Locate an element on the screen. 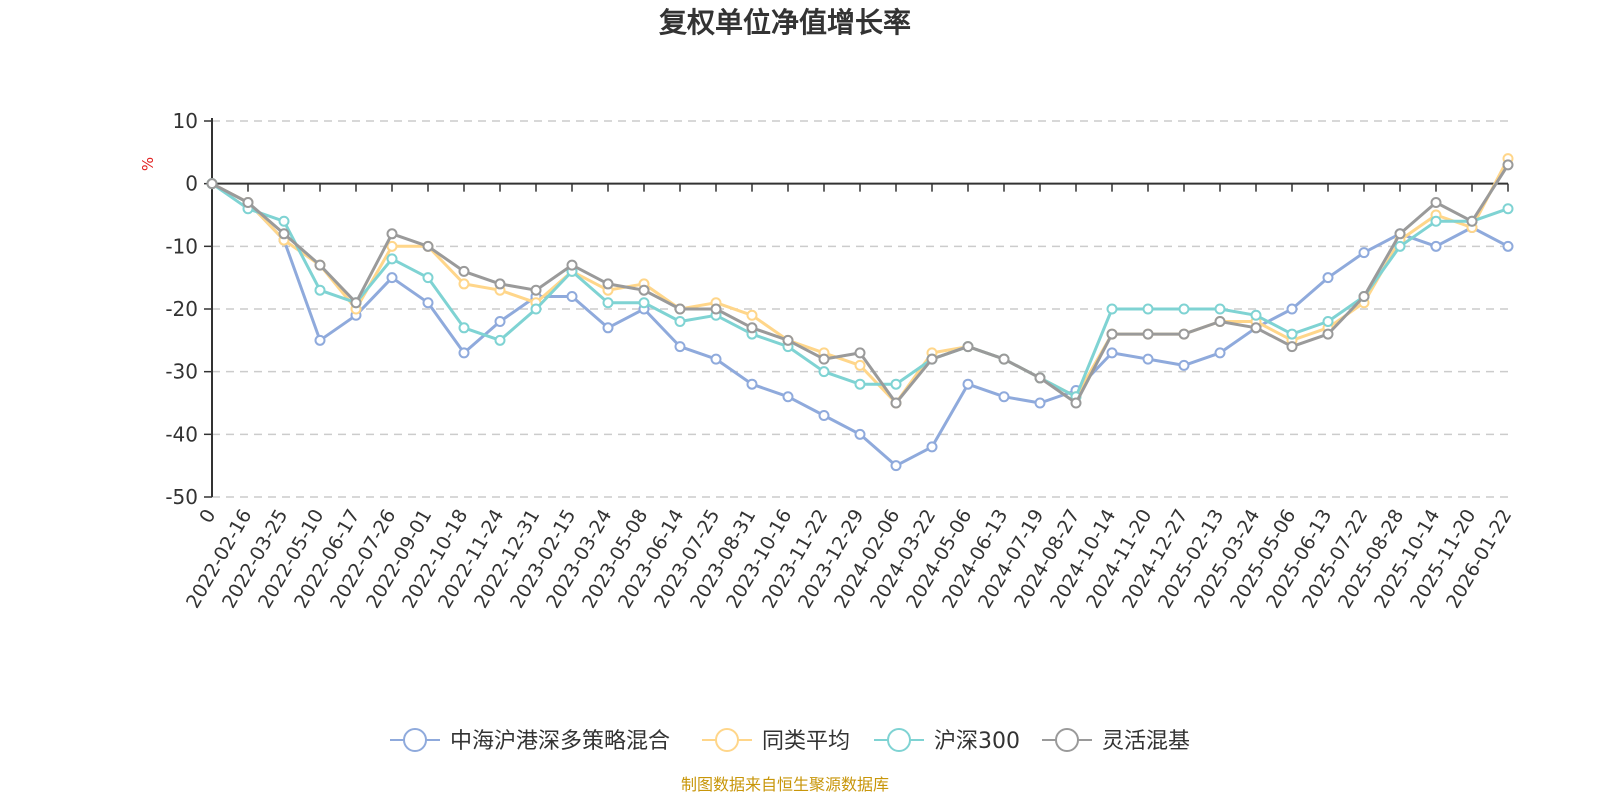  y-tick-label: -30 is located at coordinates (181, 372).